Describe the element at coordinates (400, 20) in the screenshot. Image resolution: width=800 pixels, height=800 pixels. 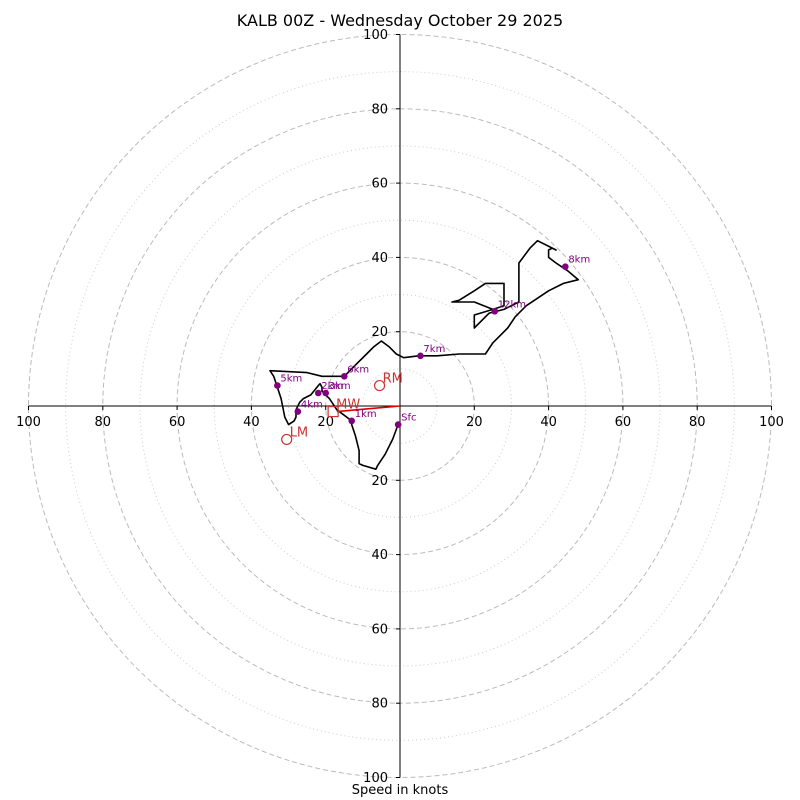
I see `chart-title: KALB 00Z - Wednesday October 29 2025` at that location.